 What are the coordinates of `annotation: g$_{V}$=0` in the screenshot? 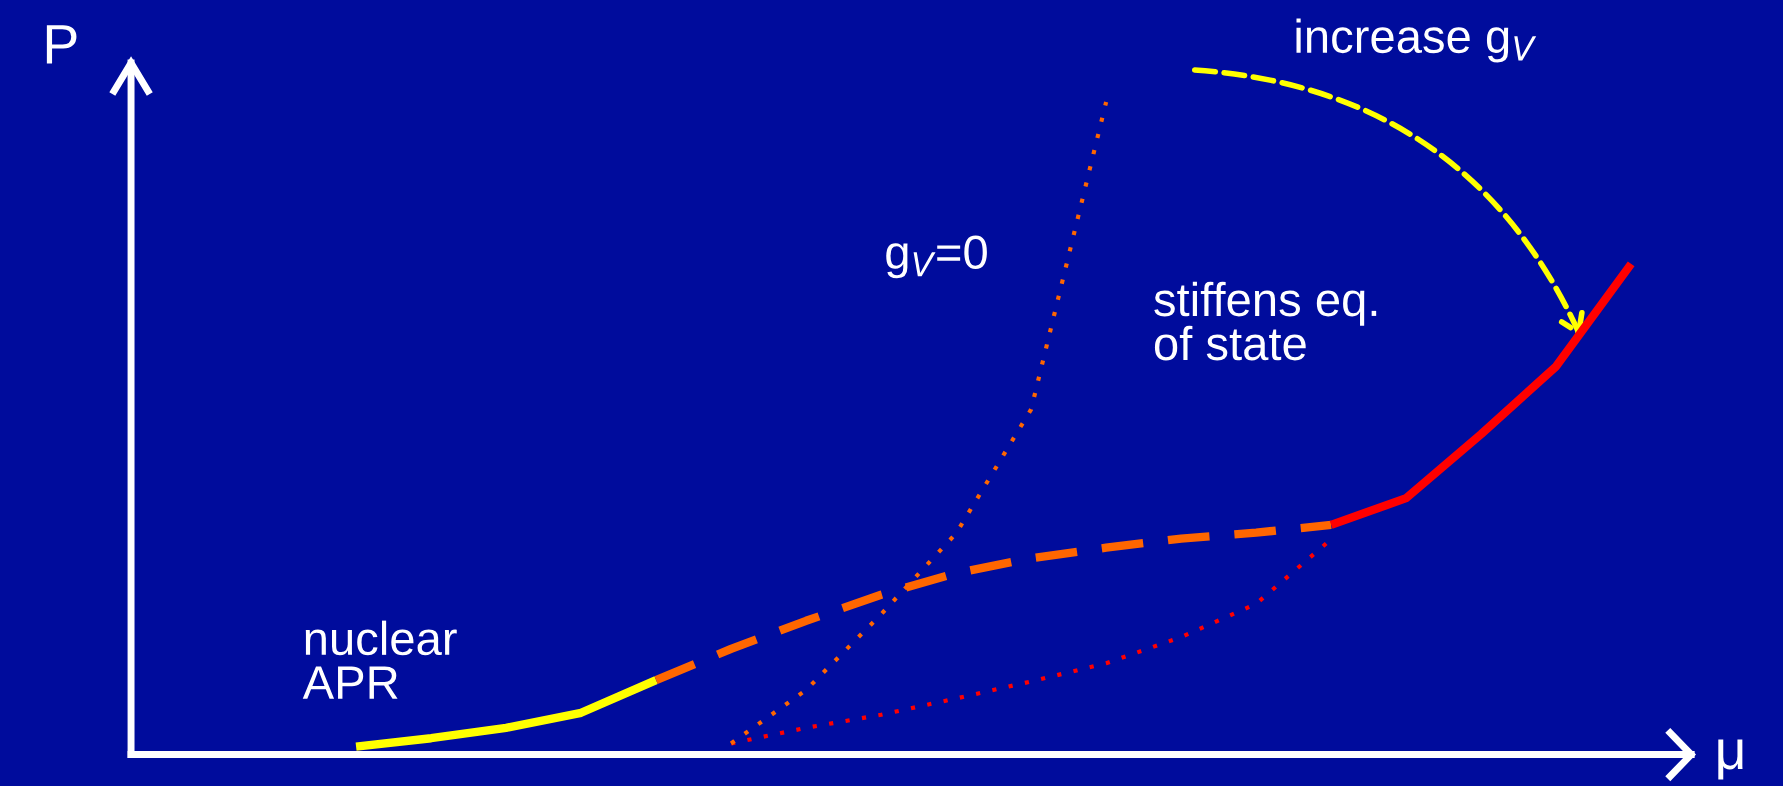 It's located at (936, 257).